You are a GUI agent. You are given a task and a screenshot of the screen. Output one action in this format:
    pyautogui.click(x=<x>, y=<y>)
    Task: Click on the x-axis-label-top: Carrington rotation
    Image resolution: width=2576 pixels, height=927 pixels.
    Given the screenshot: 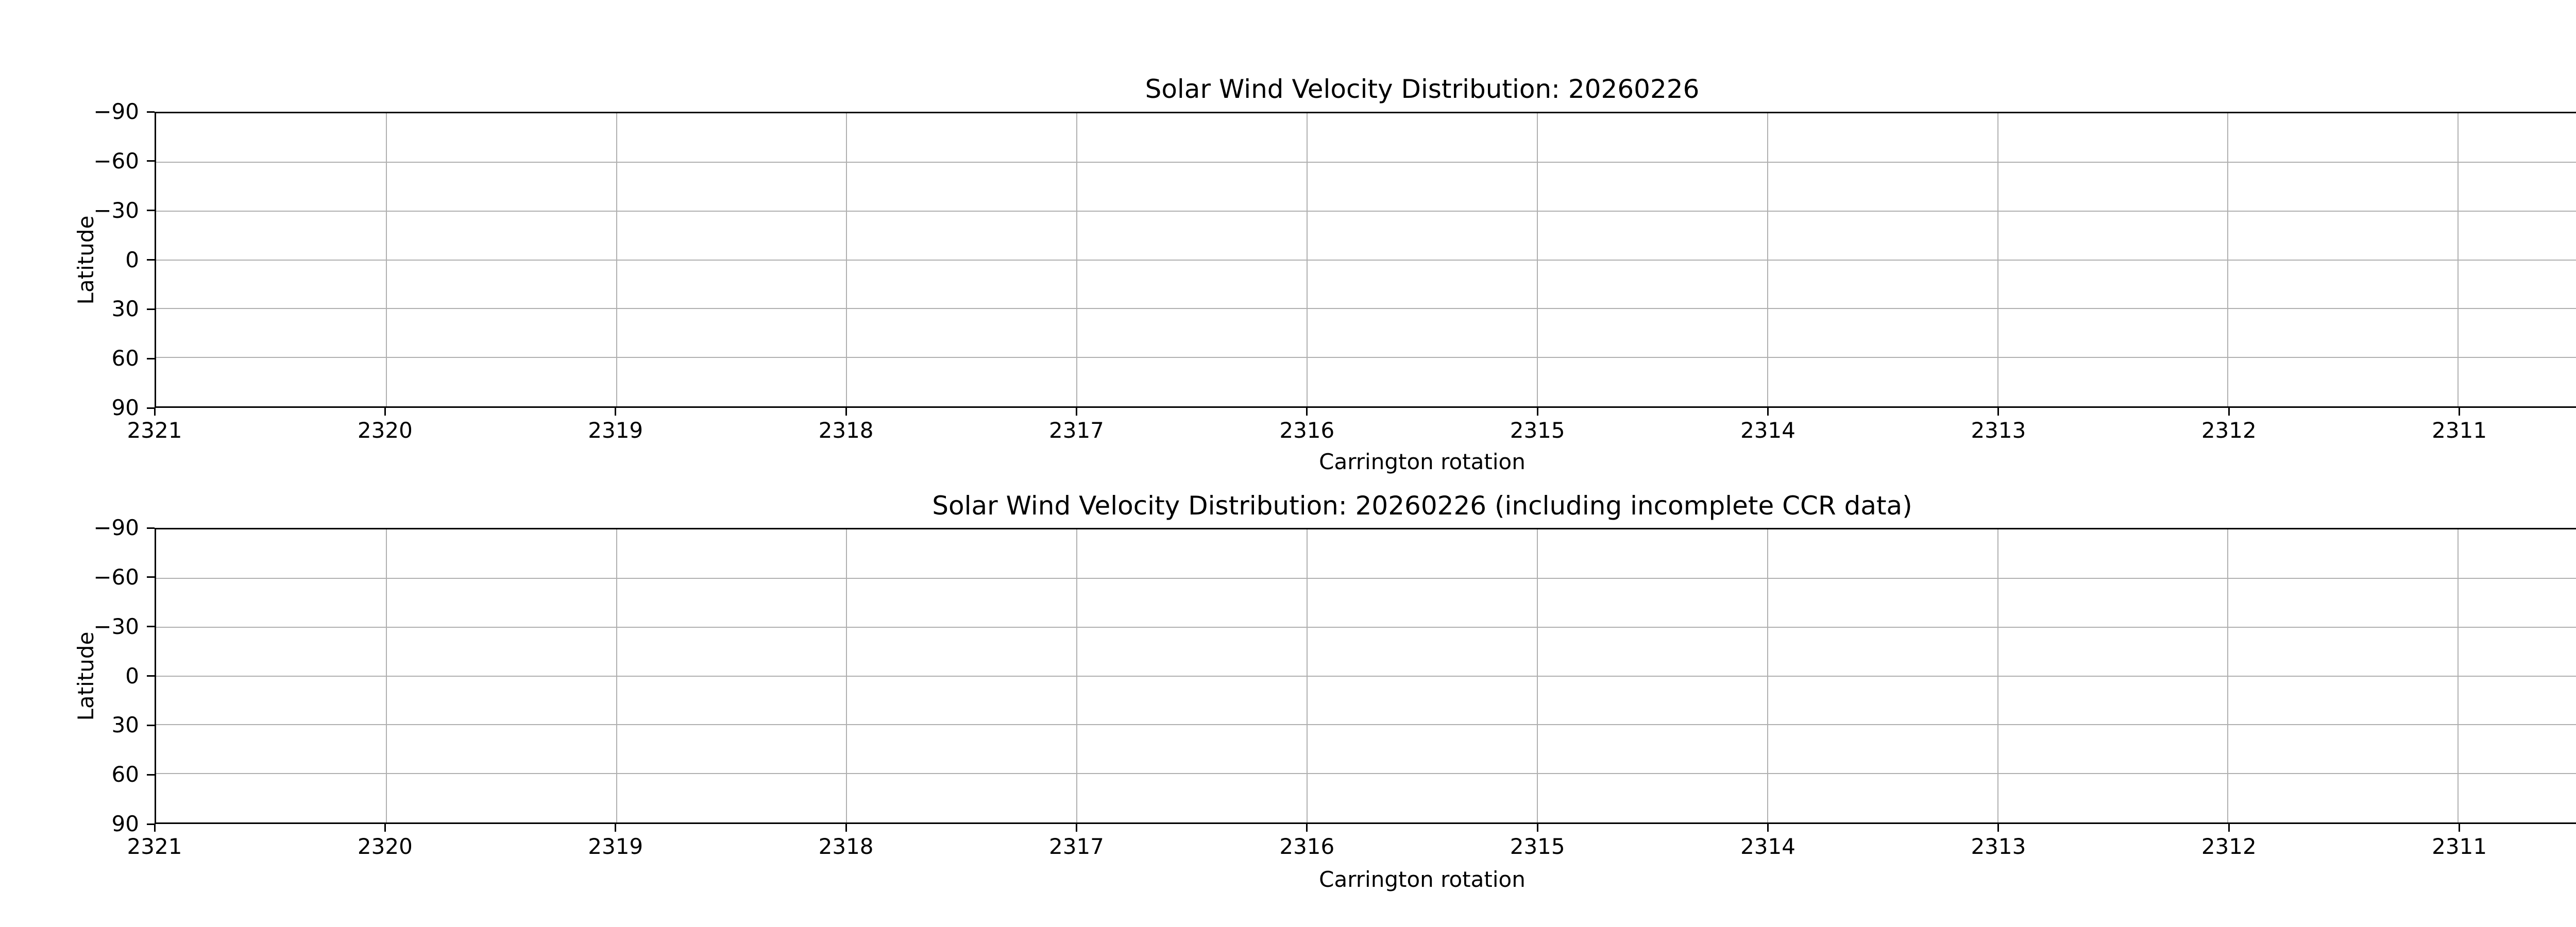 What is the action you would take?
    pyautogui.click(x=1422, y=461)
    